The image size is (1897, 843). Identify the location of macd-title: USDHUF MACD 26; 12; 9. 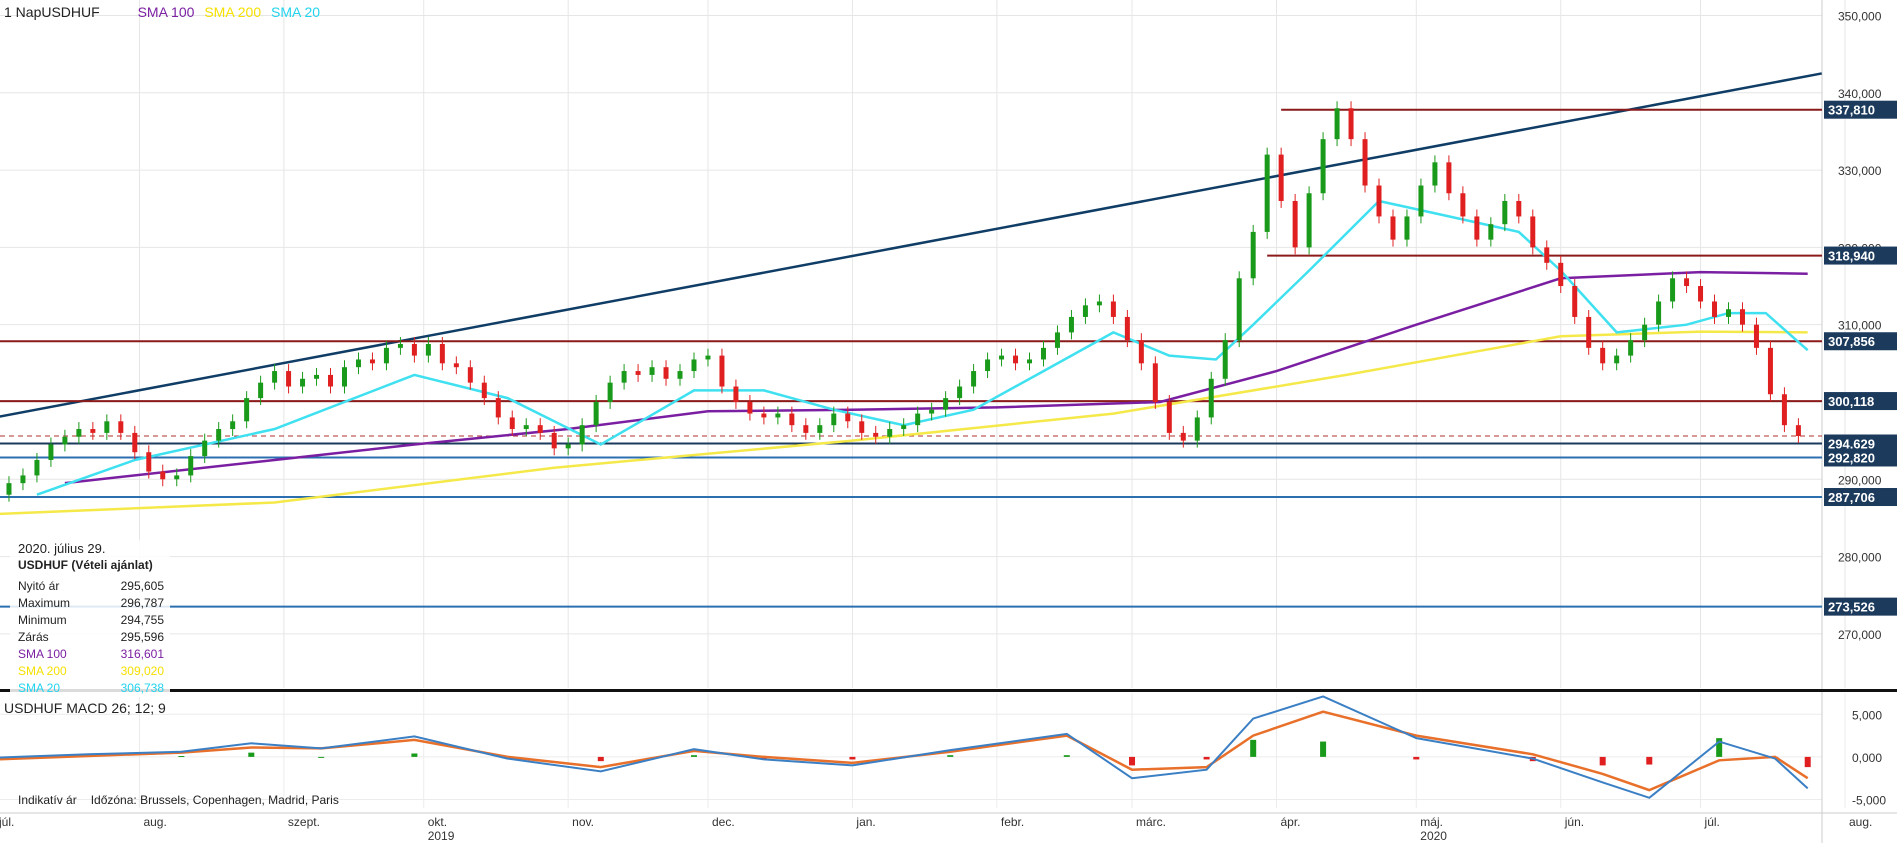
(85, 708).